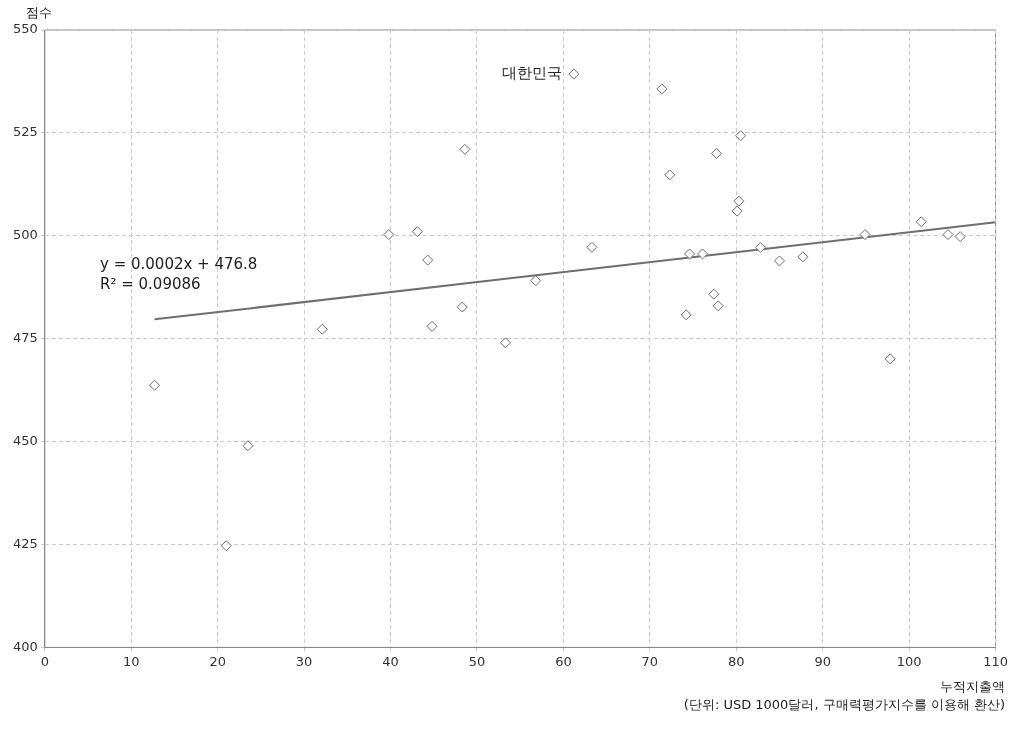 This screenshot has height=733, width=1011. I want to click on x-tick-label: 100, so click(909, 661).